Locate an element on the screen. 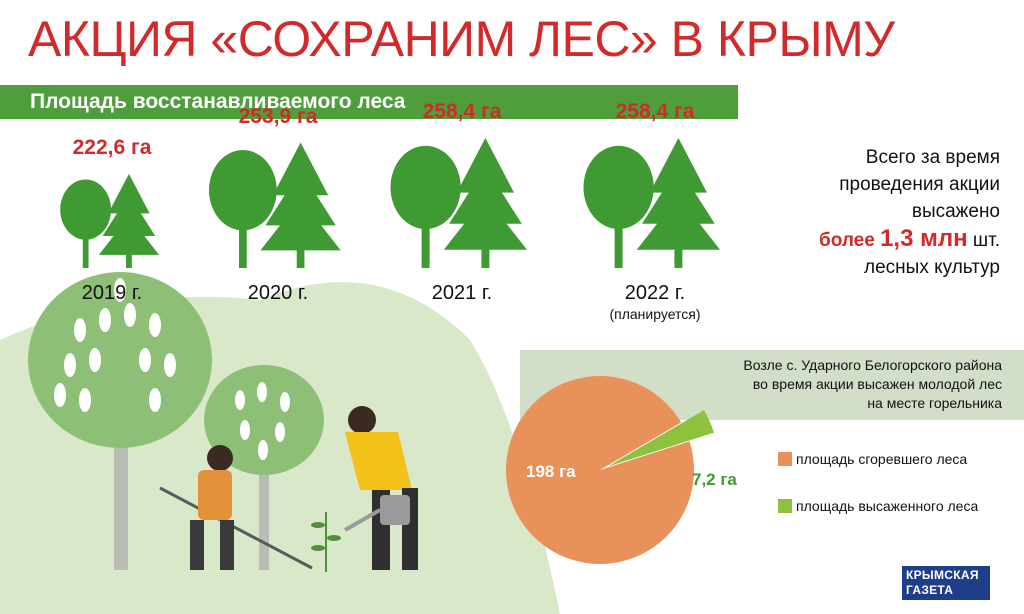 The width and height of the screenshot is (1024, 614). tree-value-label: 222,6 га is located at coordinates (112, 147).